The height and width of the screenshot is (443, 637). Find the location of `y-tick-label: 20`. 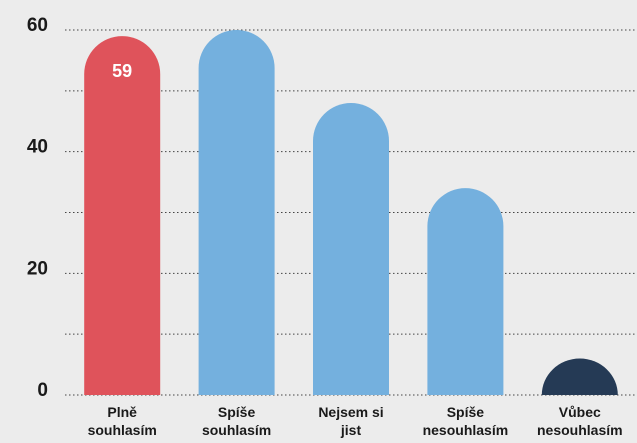

y-tick-label: 20 is located at coordinates (37, 268).